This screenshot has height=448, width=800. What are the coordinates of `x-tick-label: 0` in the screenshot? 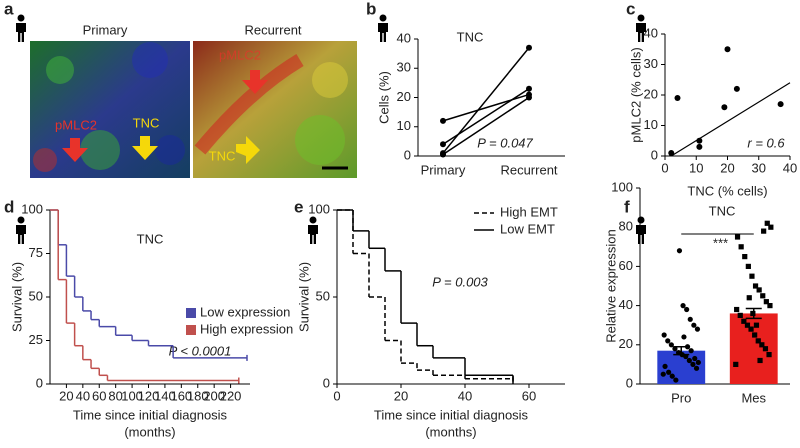 It's located at (664, 167).